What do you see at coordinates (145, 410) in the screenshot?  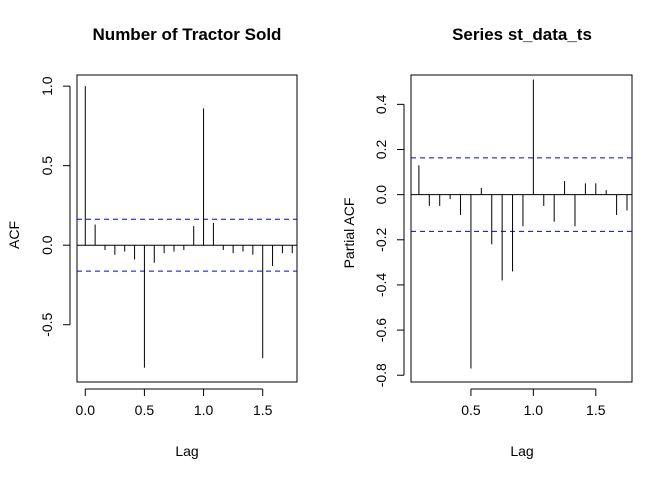 I see `acf-x-tick-label: 0.5` at bounding box center [145, 410].